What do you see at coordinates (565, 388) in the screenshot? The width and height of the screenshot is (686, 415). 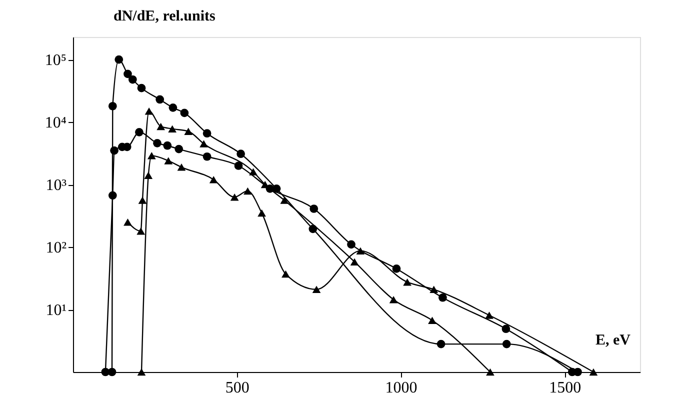 I see `x-tick-label: 1500` at bounding box center [565, 388].